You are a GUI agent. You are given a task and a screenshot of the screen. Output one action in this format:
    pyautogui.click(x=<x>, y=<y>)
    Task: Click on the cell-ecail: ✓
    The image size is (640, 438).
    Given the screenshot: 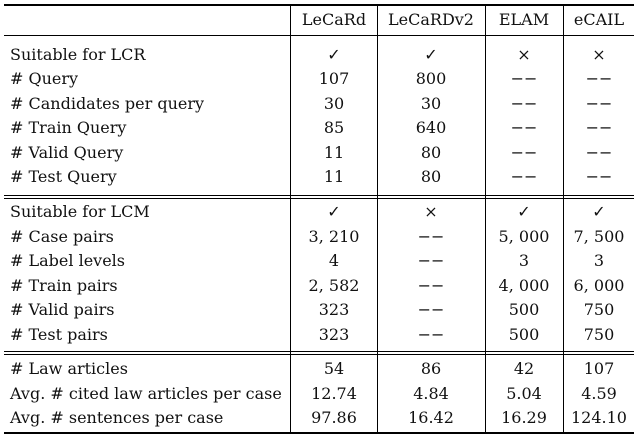 What is the action you would take?
    pyautogui.click(x=599, y=211)
    